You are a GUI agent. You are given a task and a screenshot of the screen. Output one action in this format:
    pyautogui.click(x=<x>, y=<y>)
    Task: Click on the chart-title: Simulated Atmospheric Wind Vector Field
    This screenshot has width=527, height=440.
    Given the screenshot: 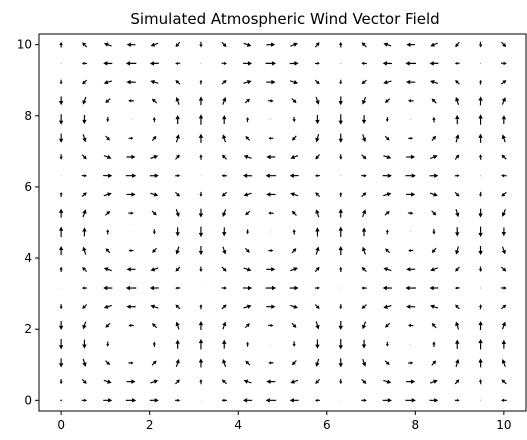 What is the action you would take?
    pyautogui.click(x=284, y=19)
    